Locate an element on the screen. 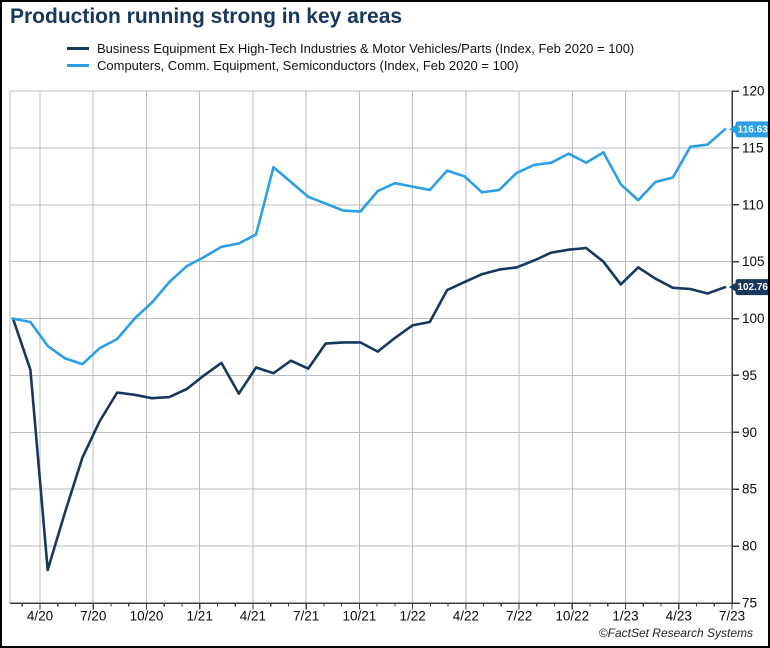  x-tick-label: 1/22 is located at coordinates (412, 616).